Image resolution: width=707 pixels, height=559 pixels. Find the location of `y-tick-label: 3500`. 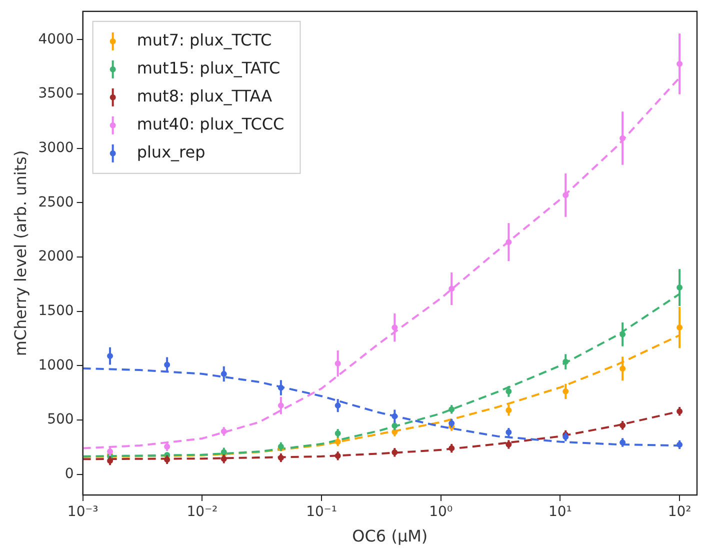

y-tick-label: 3500 is located at coordinates (56, 94).